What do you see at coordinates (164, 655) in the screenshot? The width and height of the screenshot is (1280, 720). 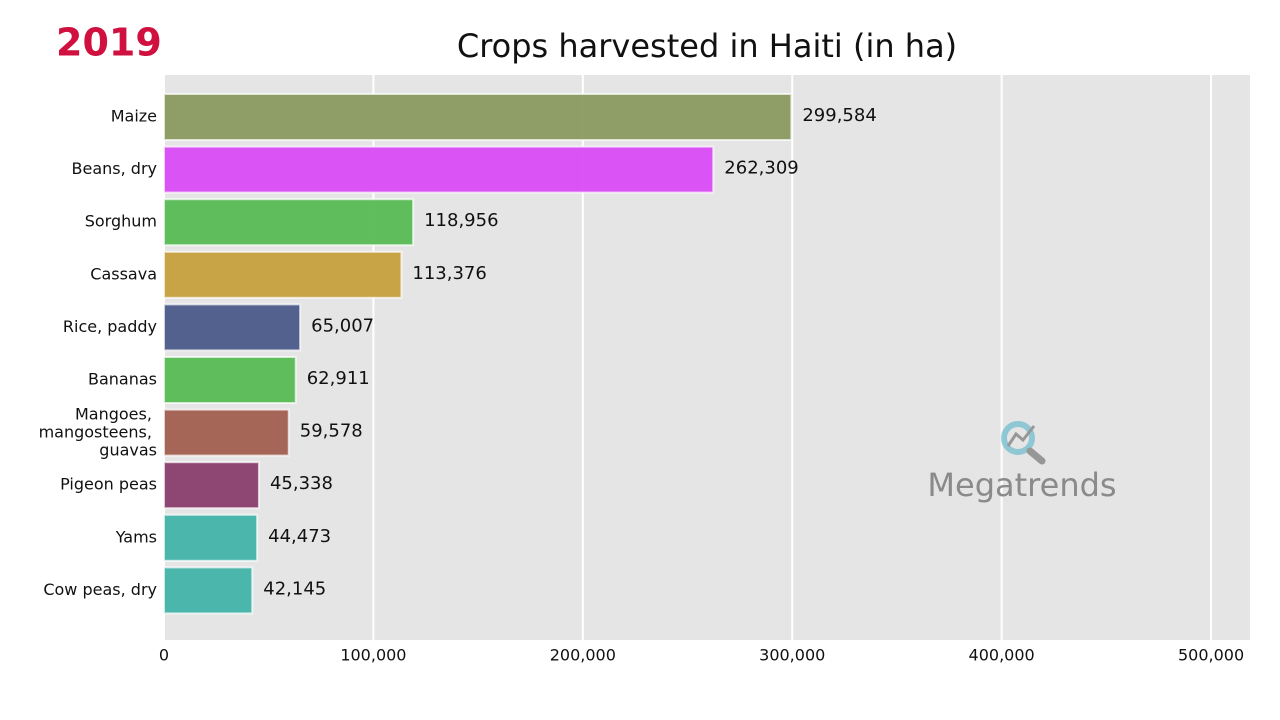 I see `x-tick-label: 0` at bounding box center [164, 655].